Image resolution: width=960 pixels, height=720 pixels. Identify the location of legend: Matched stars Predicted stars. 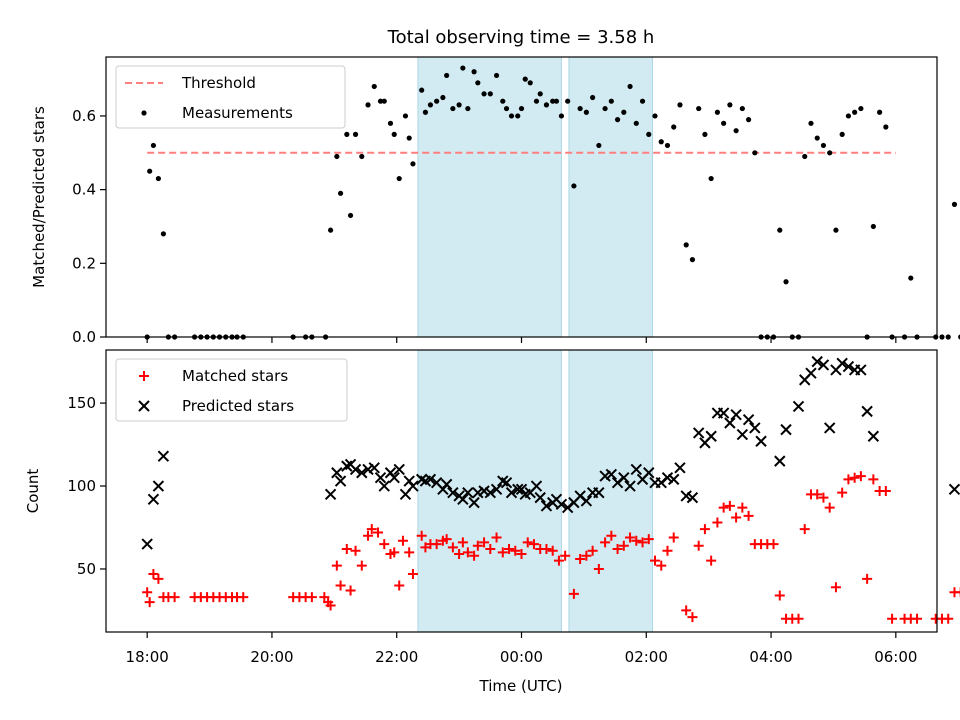
(231, 390).